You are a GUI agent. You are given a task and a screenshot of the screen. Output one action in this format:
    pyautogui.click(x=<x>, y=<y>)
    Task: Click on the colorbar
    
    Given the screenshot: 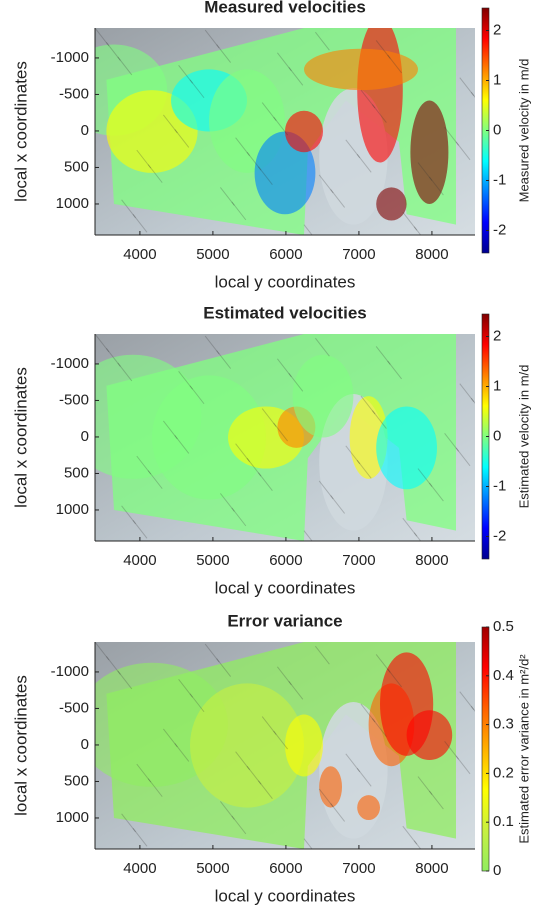 What is the action you would take?
    pyautogui.click(x=485, y=749)
    